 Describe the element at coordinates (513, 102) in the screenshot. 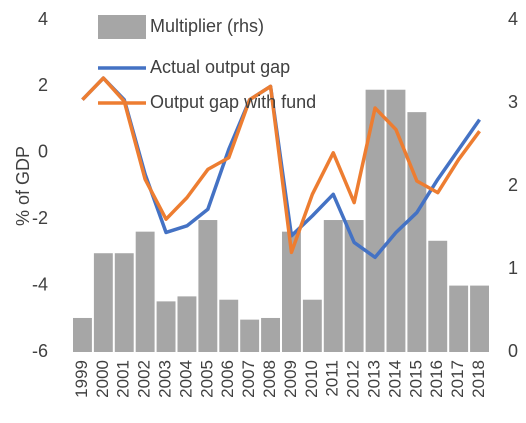

I see `y2-tick-label: 3` at that location.